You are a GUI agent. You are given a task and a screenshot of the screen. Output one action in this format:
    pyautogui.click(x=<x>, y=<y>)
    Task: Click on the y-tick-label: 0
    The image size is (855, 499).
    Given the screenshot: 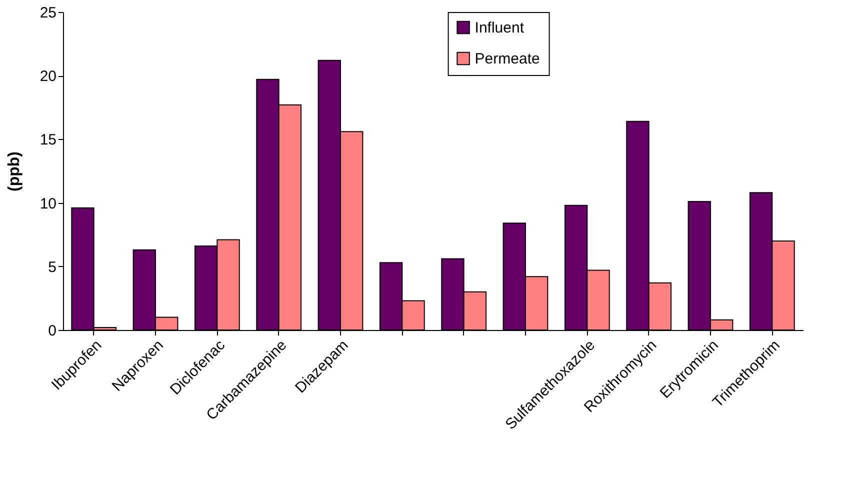 What is the action you would take?
    pyautogui.click(x=52, y=331)
    